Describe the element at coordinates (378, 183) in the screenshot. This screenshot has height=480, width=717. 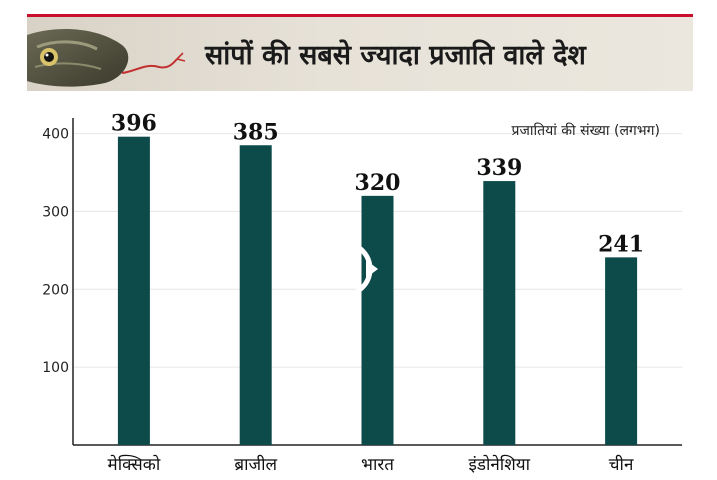
I see `data-label: 320` at that location.